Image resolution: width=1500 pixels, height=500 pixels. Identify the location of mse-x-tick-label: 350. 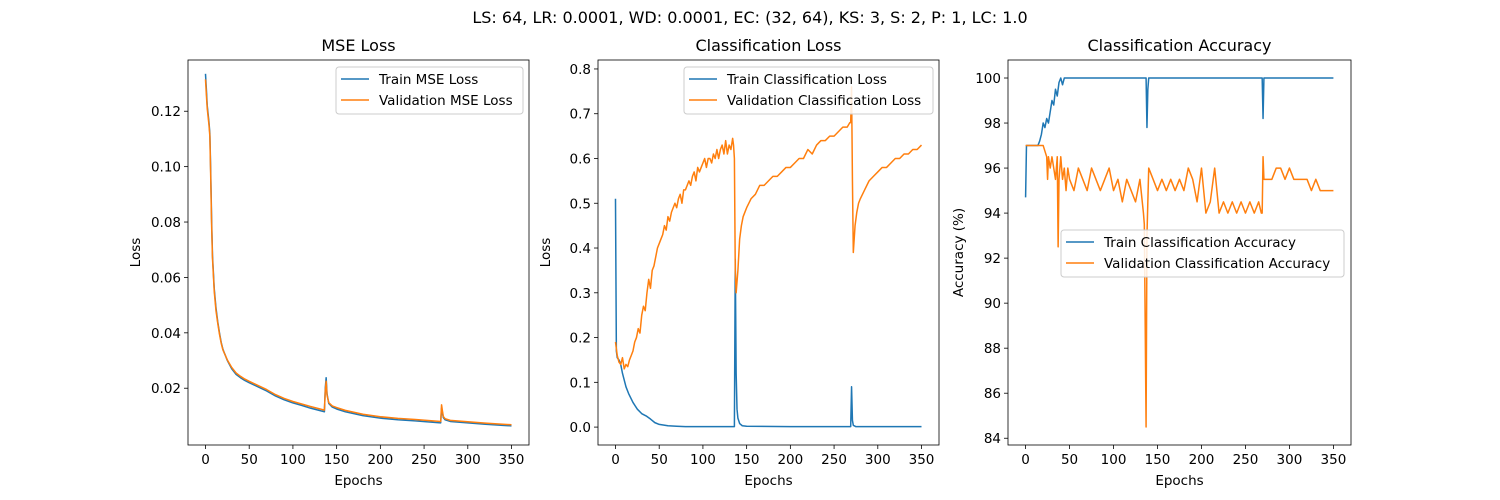
(512, 460).